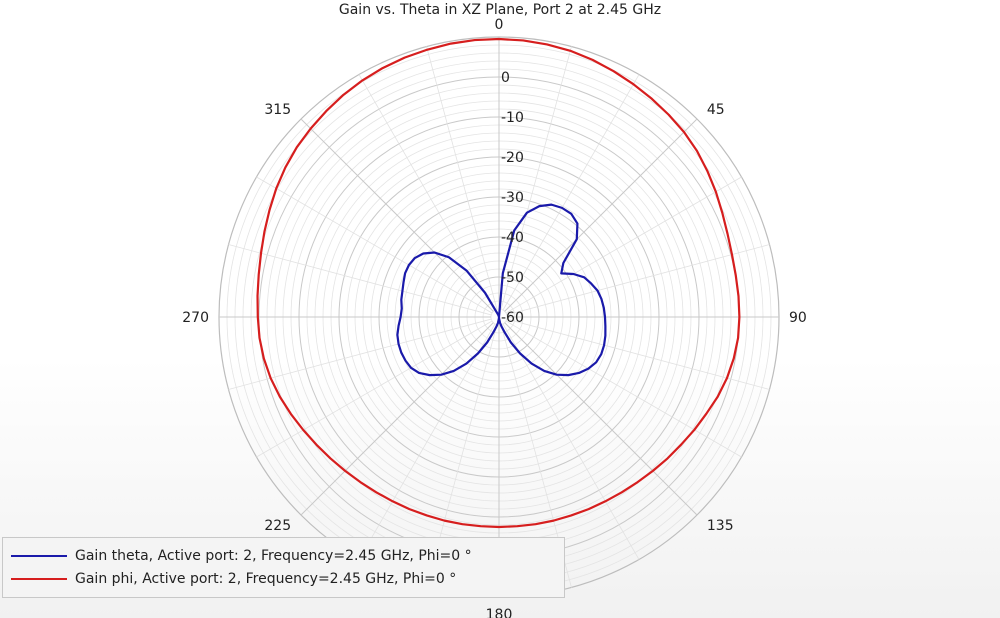 The width and height of the screenshot is (1000, 618). What do you see at coordinates (505, 78) in the screenshot?
I see `radial-tick-label: 0` at bounding box center [505, 78].